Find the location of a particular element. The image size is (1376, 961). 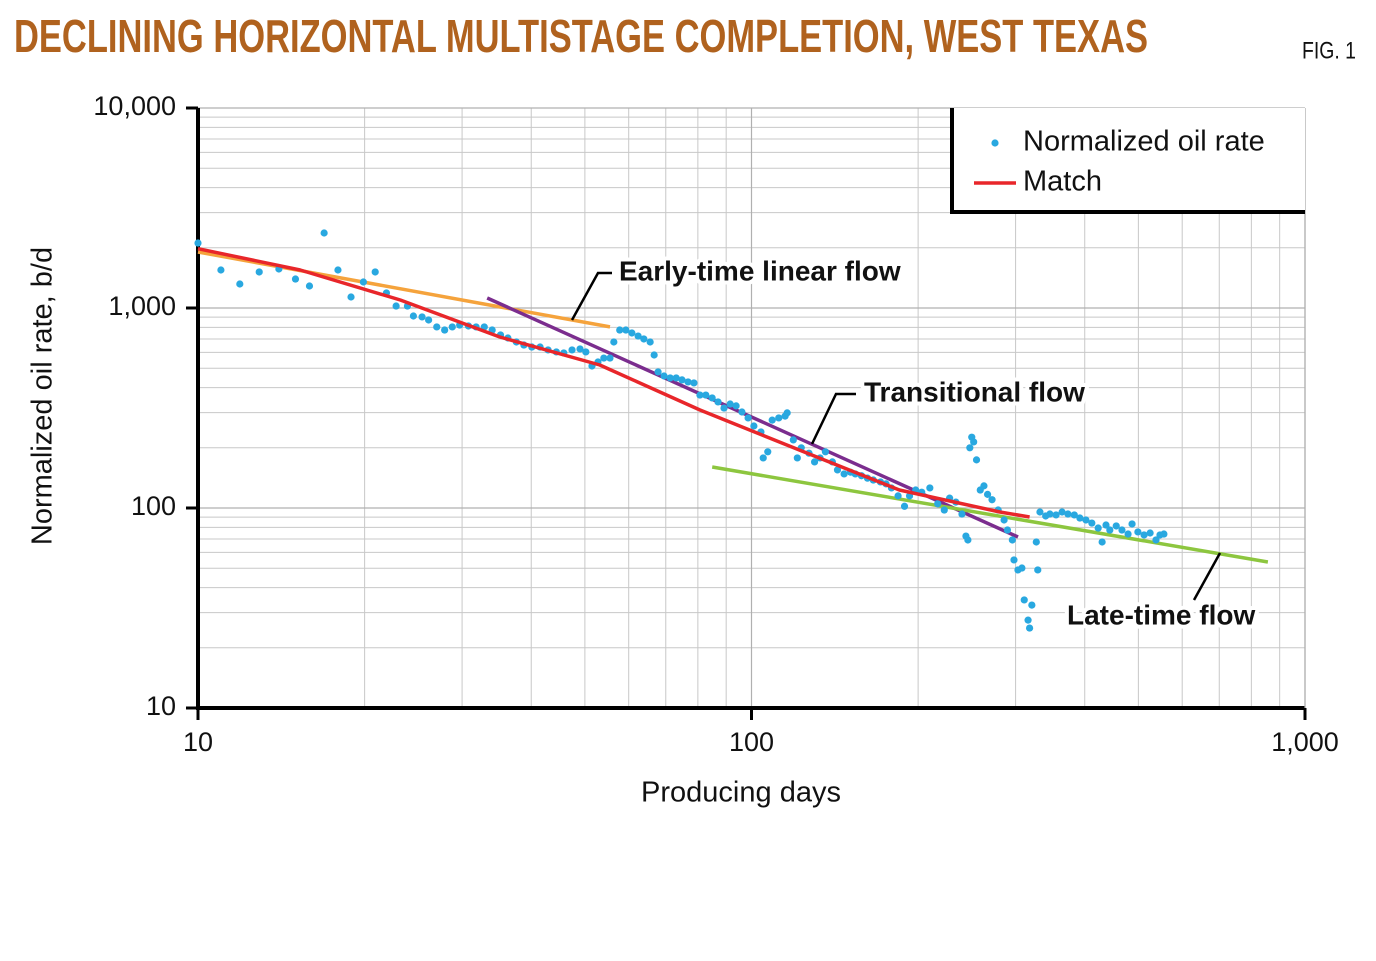

y-tick-label: 10,000 is located at coordinates (134, 106).